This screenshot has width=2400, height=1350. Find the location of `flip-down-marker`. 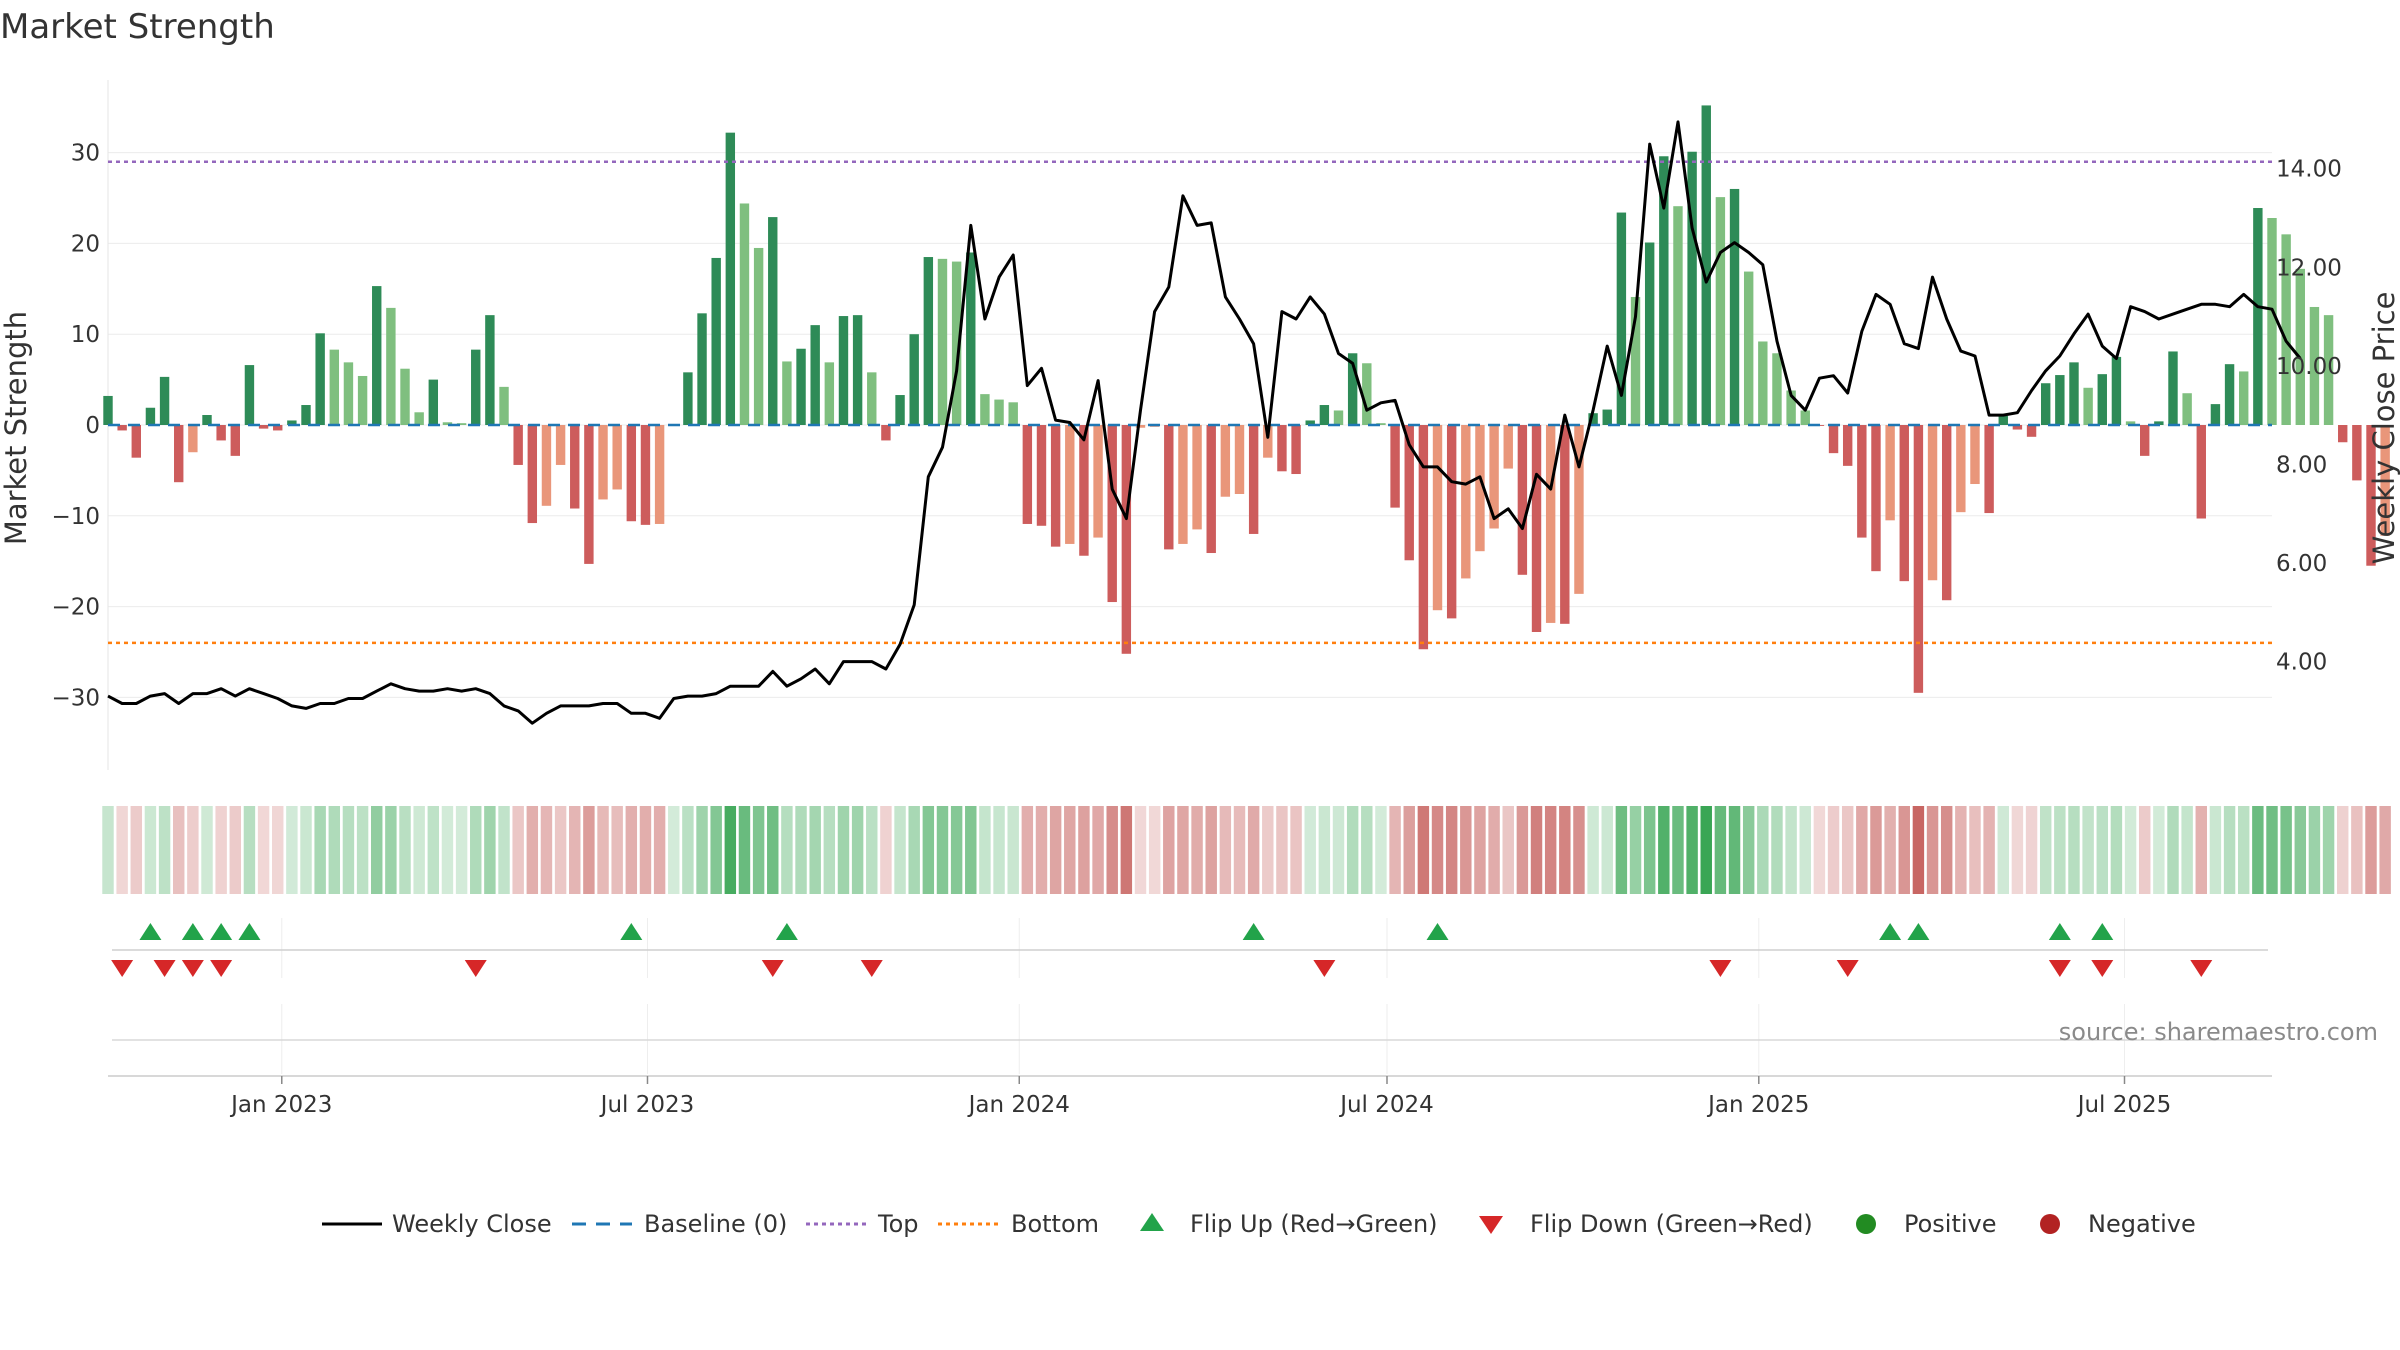

flip-down-marker is located at coordinates (221, 968).